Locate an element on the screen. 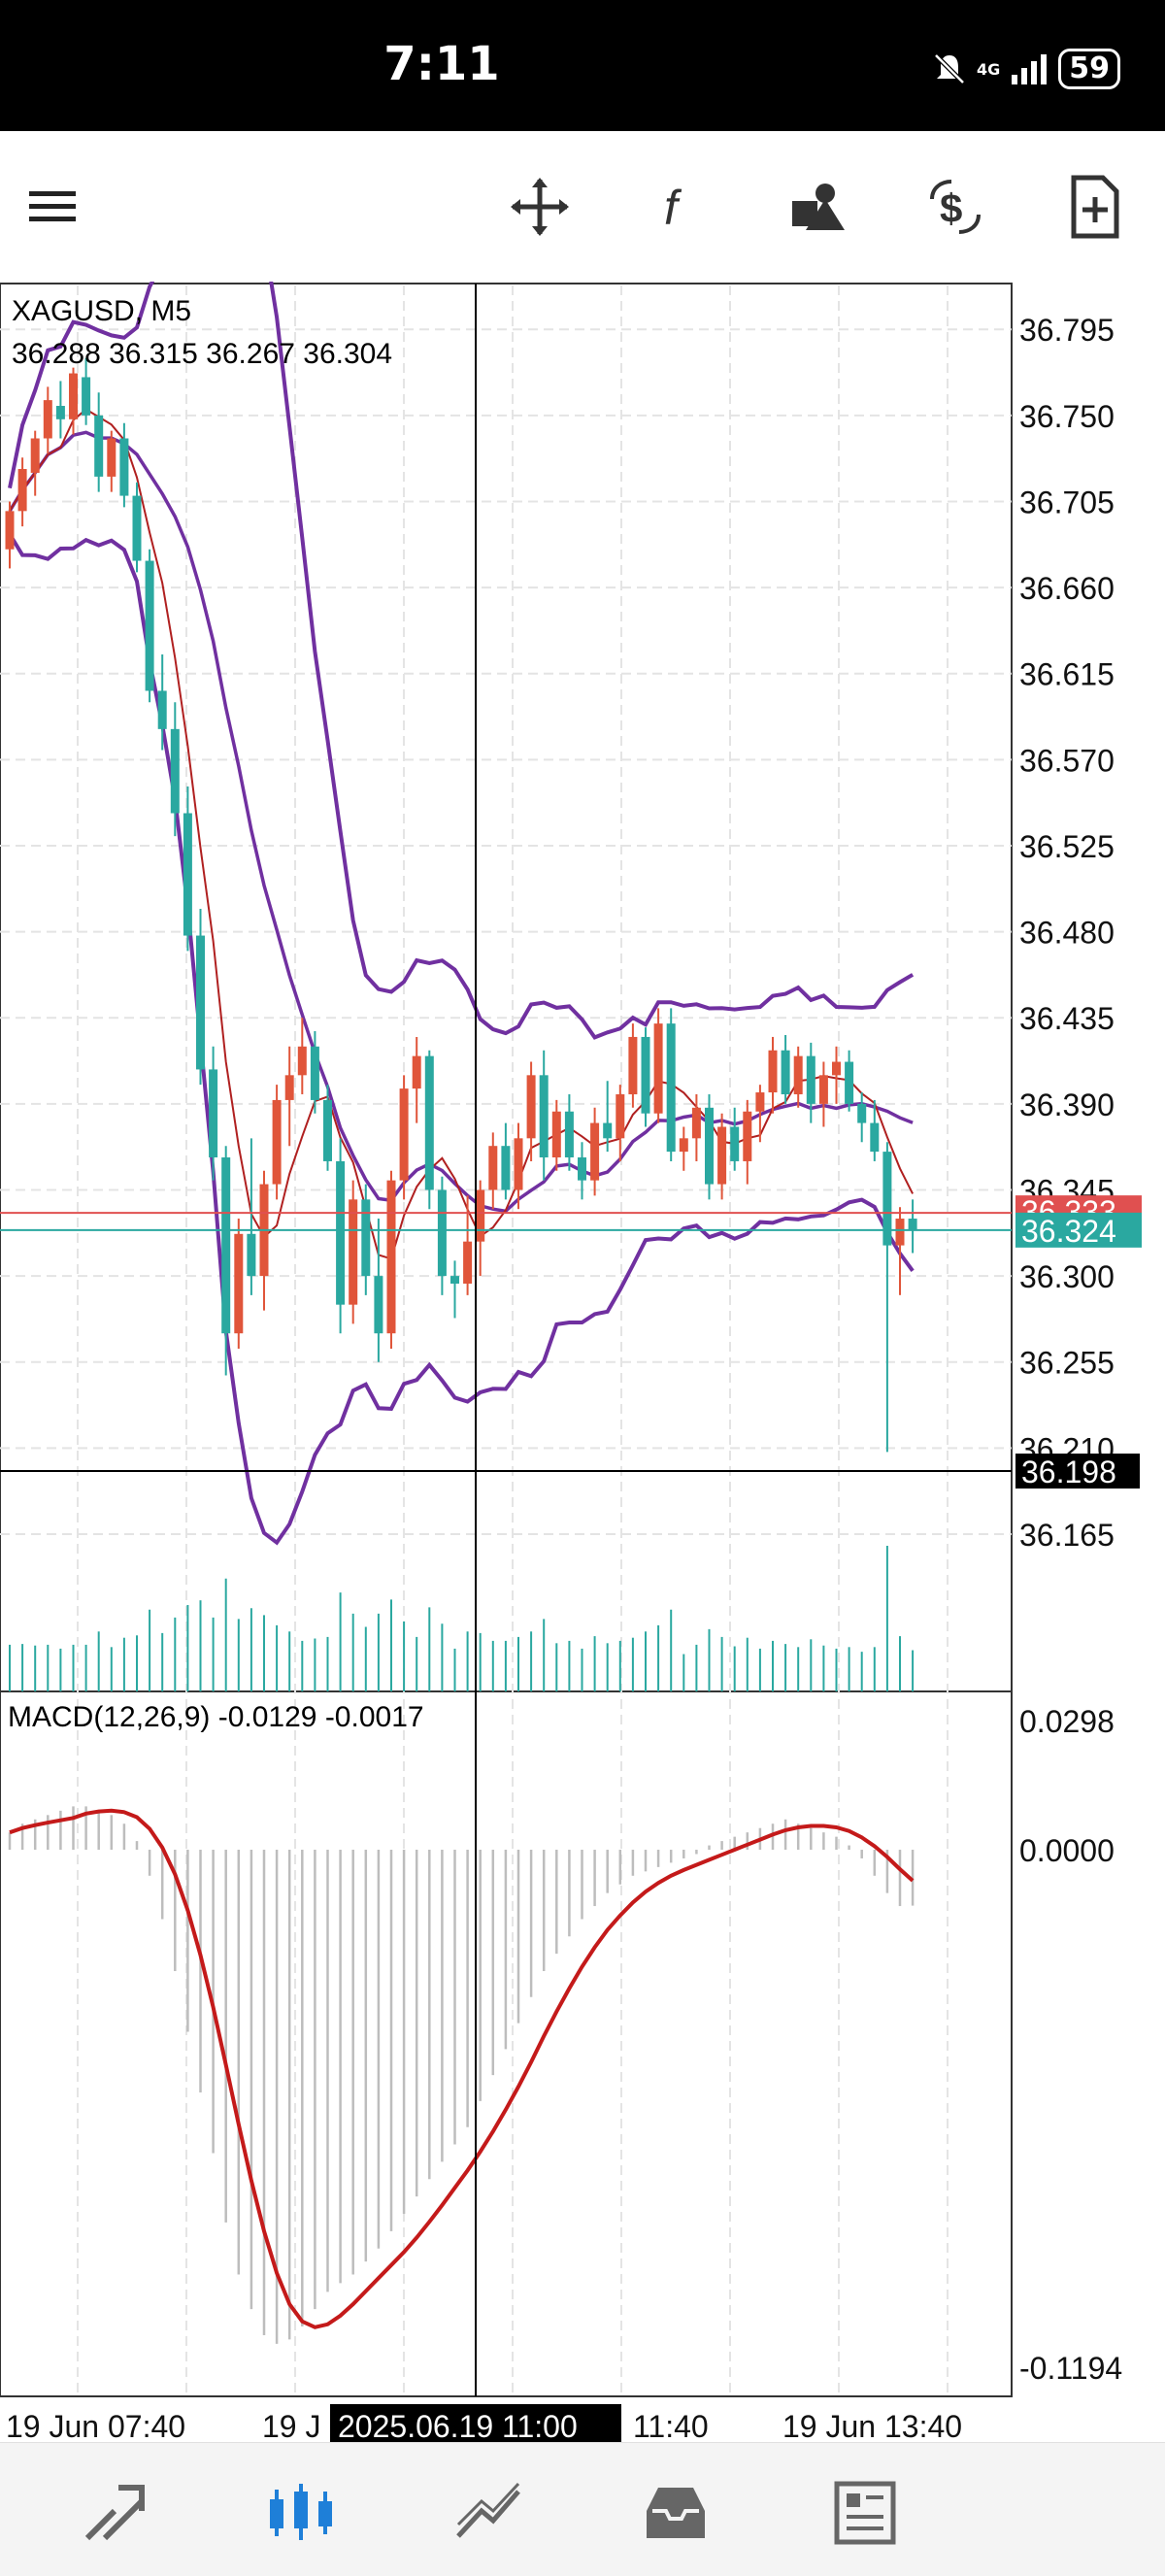  price-tick: 36.570 is located at coordinates (1067, 760).